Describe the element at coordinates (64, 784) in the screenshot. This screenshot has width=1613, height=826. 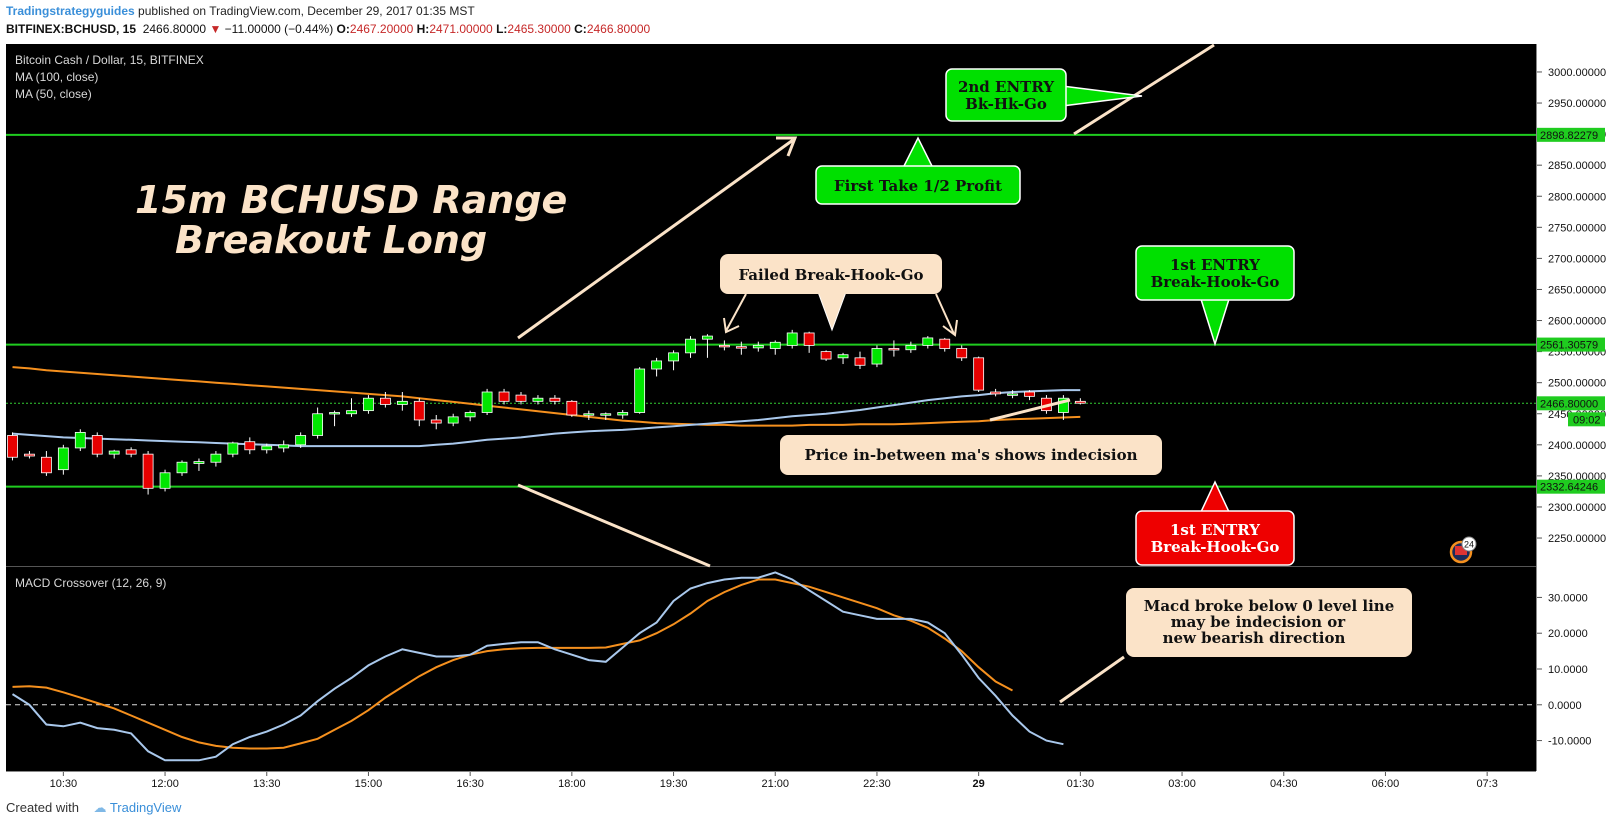
I see `time-tick-label: 10:30` at that location.